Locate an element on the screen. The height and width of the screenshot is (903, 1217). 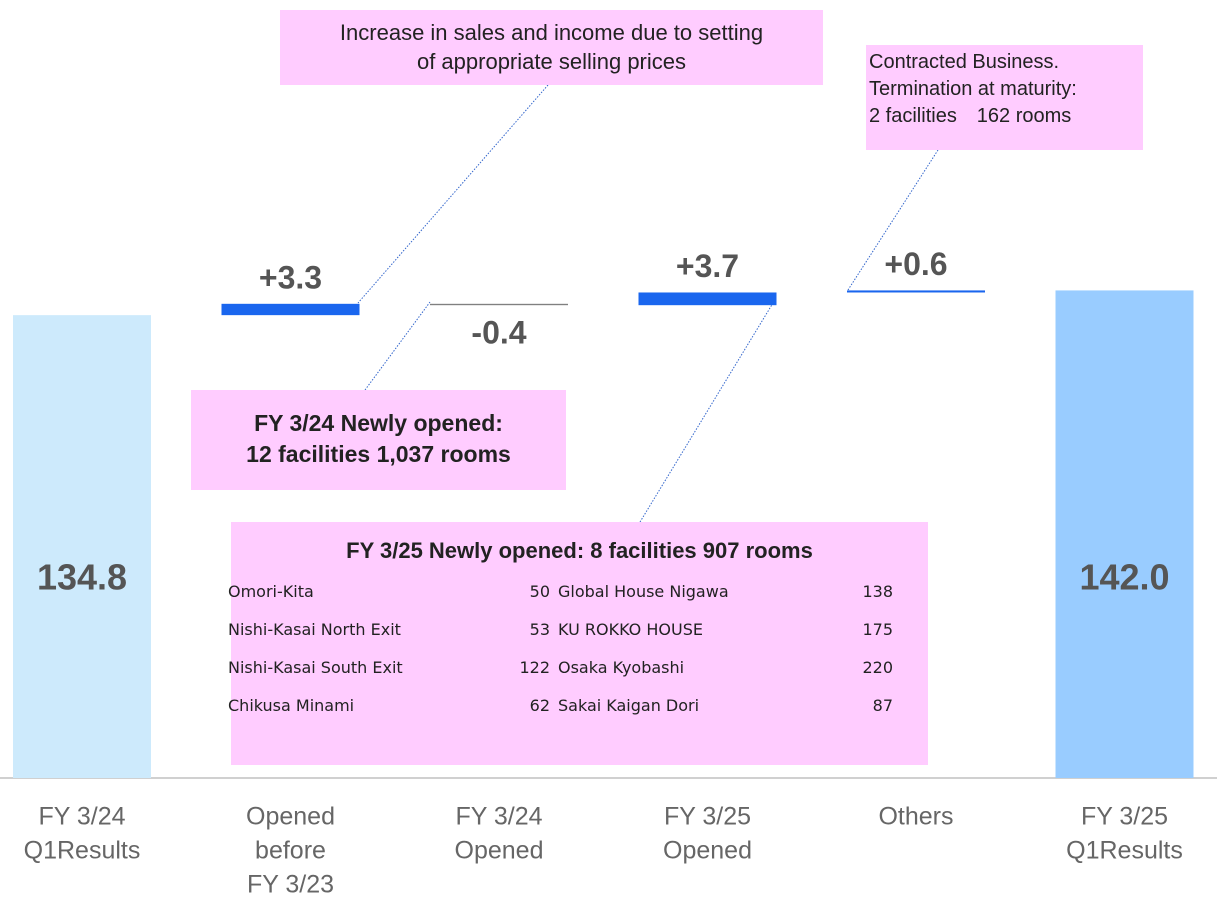
table-cell: Nishi-Kasai South Exit is located at coordinates (315, 667).